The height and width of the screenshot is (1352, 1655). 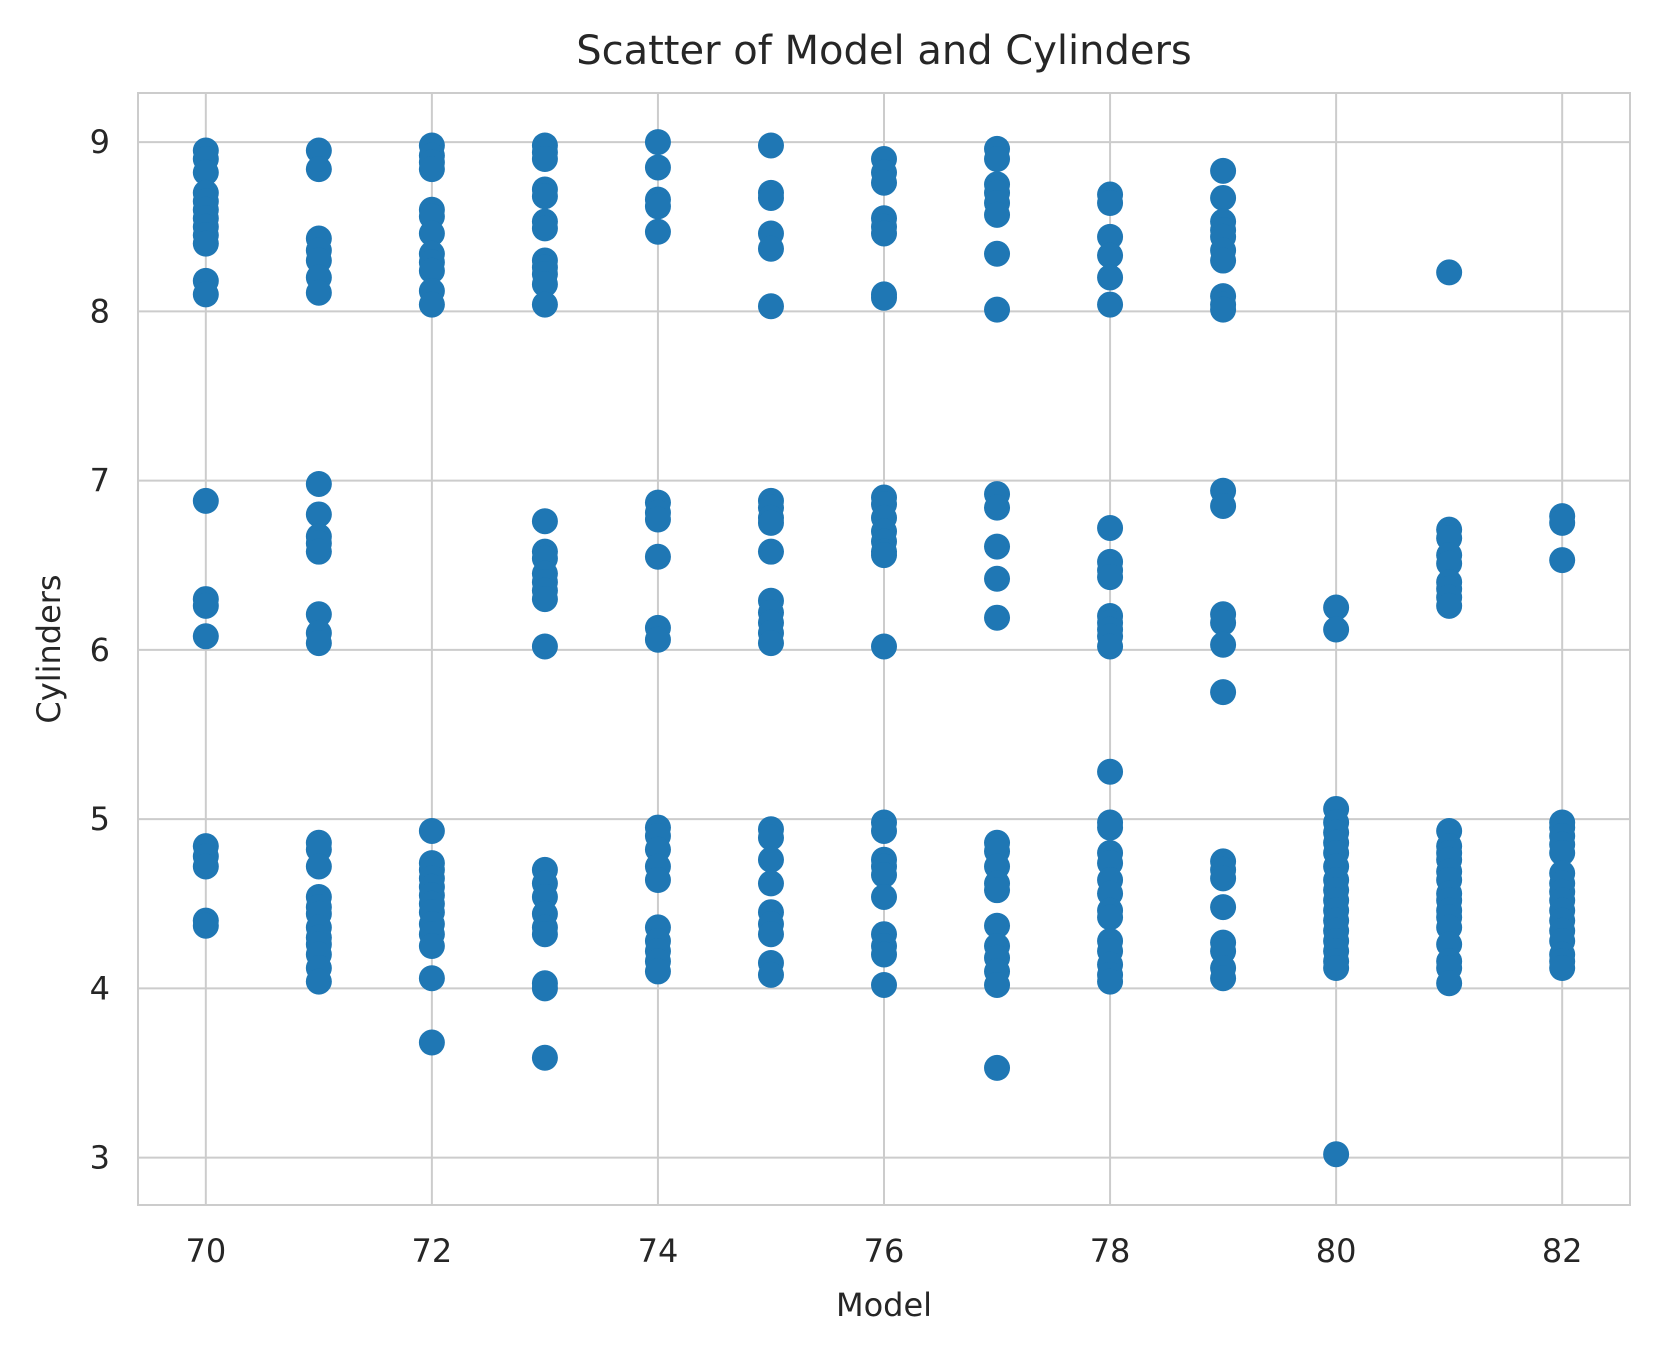 What do you see at coordinates (100, 650) in the screenshot?
I see `y-tick-label: 6` at bounding box center [100, 650].